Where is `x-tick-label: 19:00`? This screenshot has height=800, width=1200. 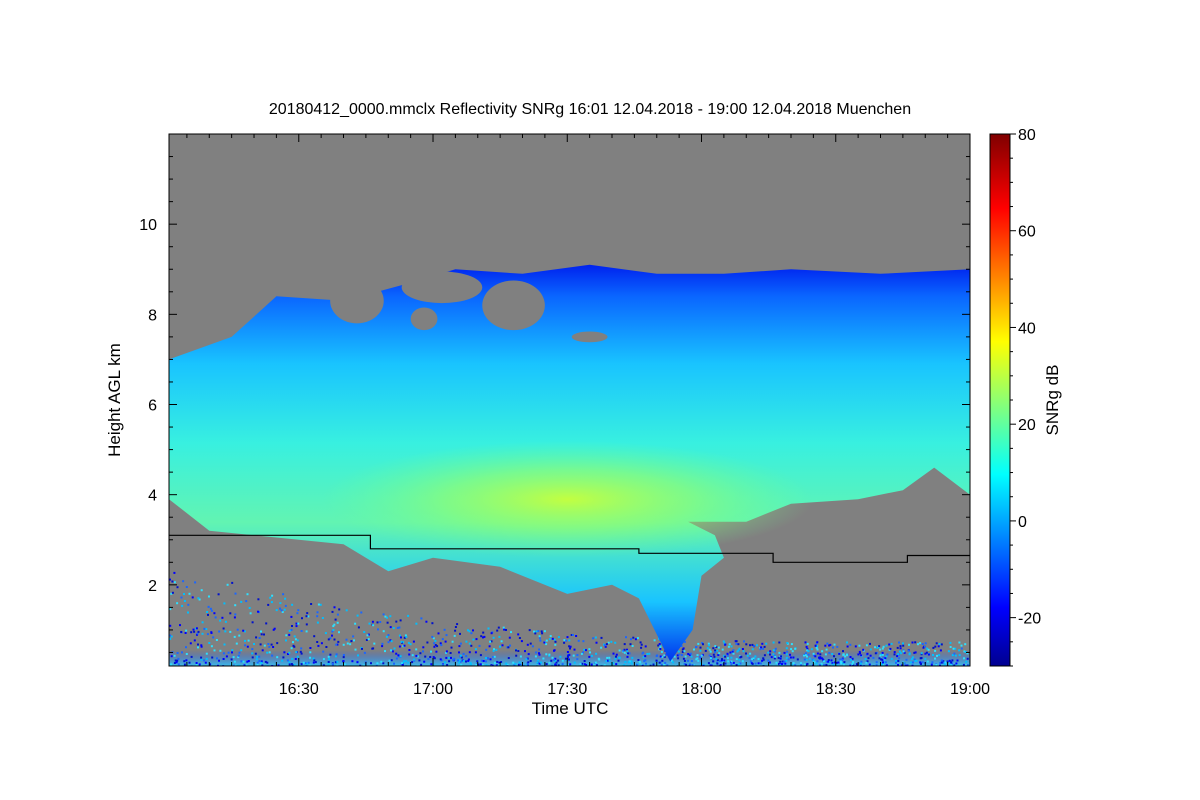 x-tick-label: 19:00 is located at coordinates (970, 689).